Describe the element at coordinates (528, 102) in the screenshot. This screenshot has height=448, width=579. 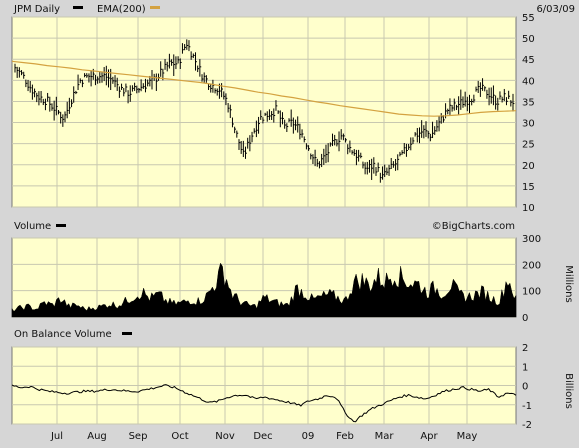
I see `price-y-tick-label: 35` at that location.